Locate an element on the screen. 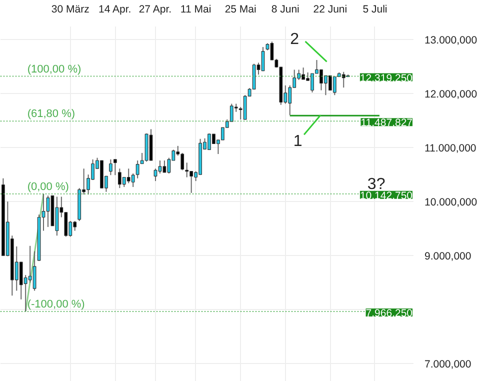 Image resolution: width=480 pixels, height=381 pixels. annotation: (61,80 %) is located at coordinates (51, 114).